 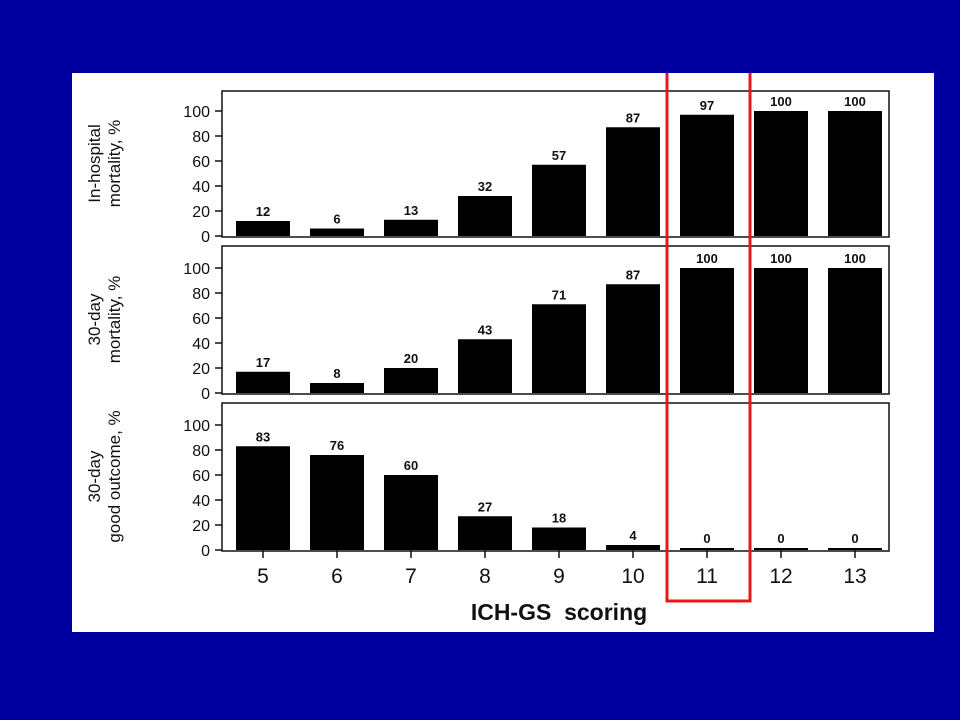 What do you see at coordinates (411, 465) in the screenshot?
I see `data-label: 60` at bounding box center [411, 465].